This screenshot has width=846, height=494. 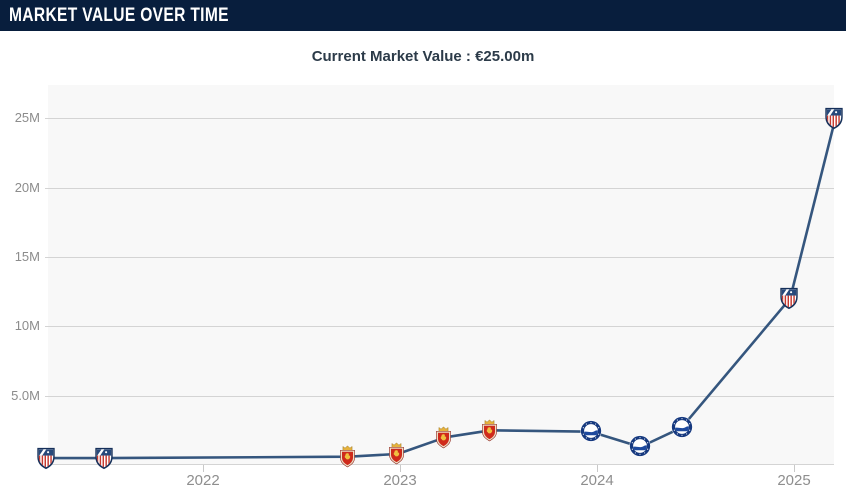 I want to click on current-market-value-text: Current Market Value : €25.00m, so click(x=423, y=56).